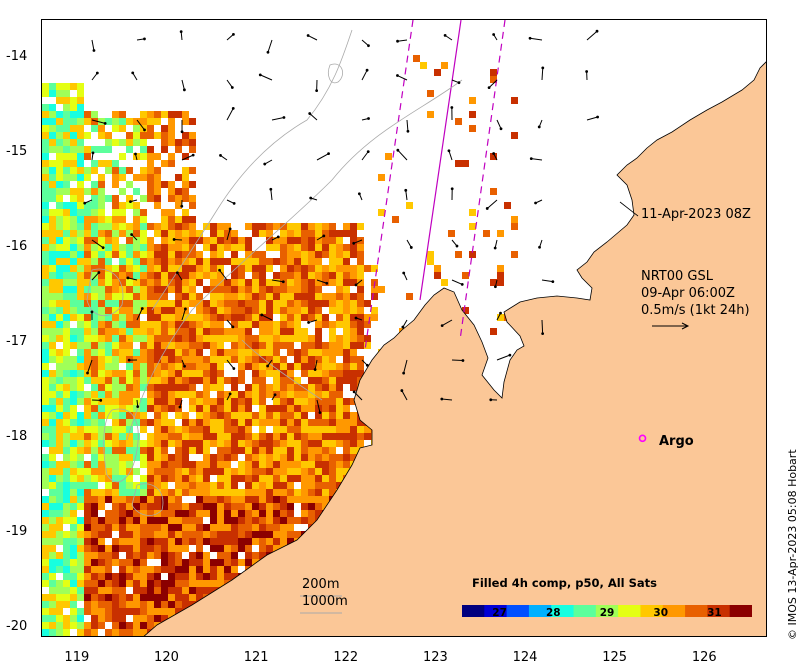 Image resolution: width=810 pixels, height=672 pixels. What do you see at coordinates (676, 441) in the screenshot?
I see `argo-label: Argo` at bounding box center [676, 441].